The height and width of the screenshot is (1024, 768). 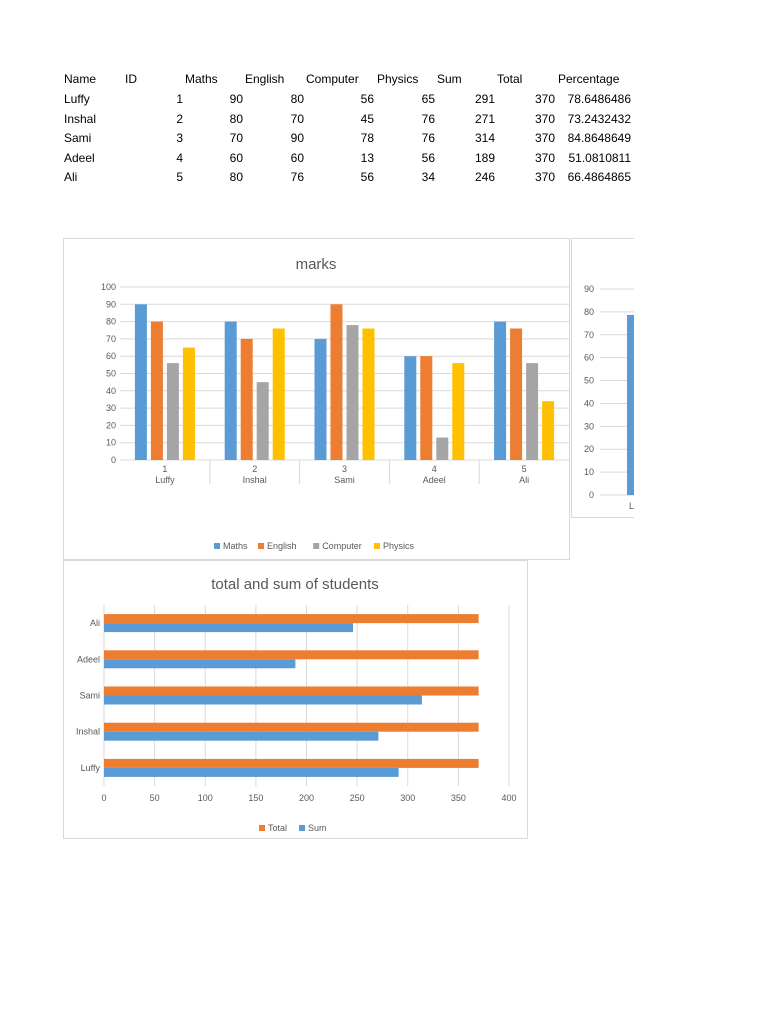 What do you see at coordinates (508, 798) in the screenshot?
I see `x-tick-label: 400` at bounding box center [508, 798].